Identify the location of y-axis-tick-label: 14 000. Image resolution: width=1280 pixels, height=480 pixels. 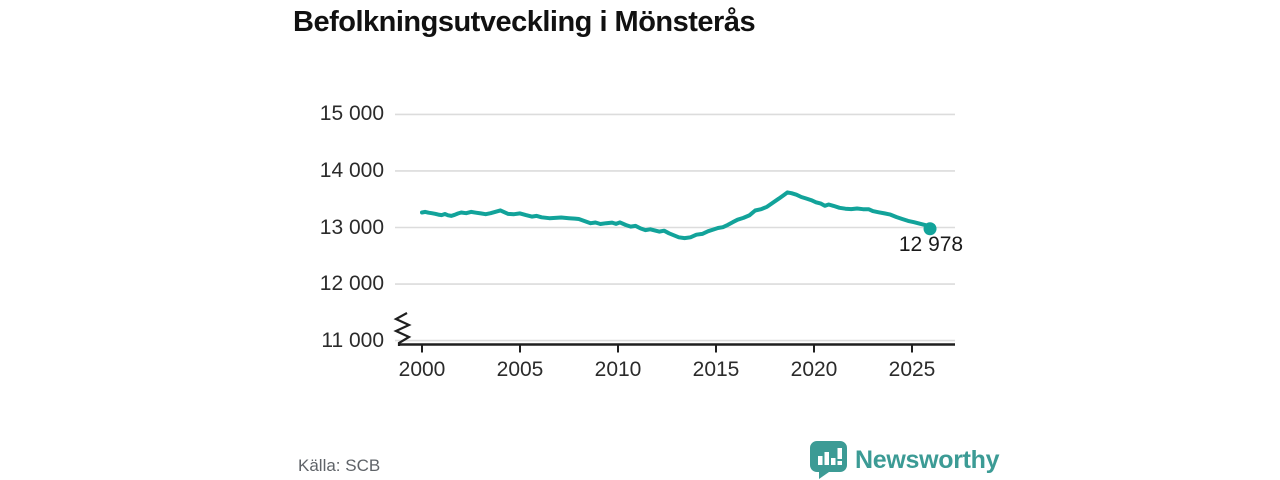
(351, 170).